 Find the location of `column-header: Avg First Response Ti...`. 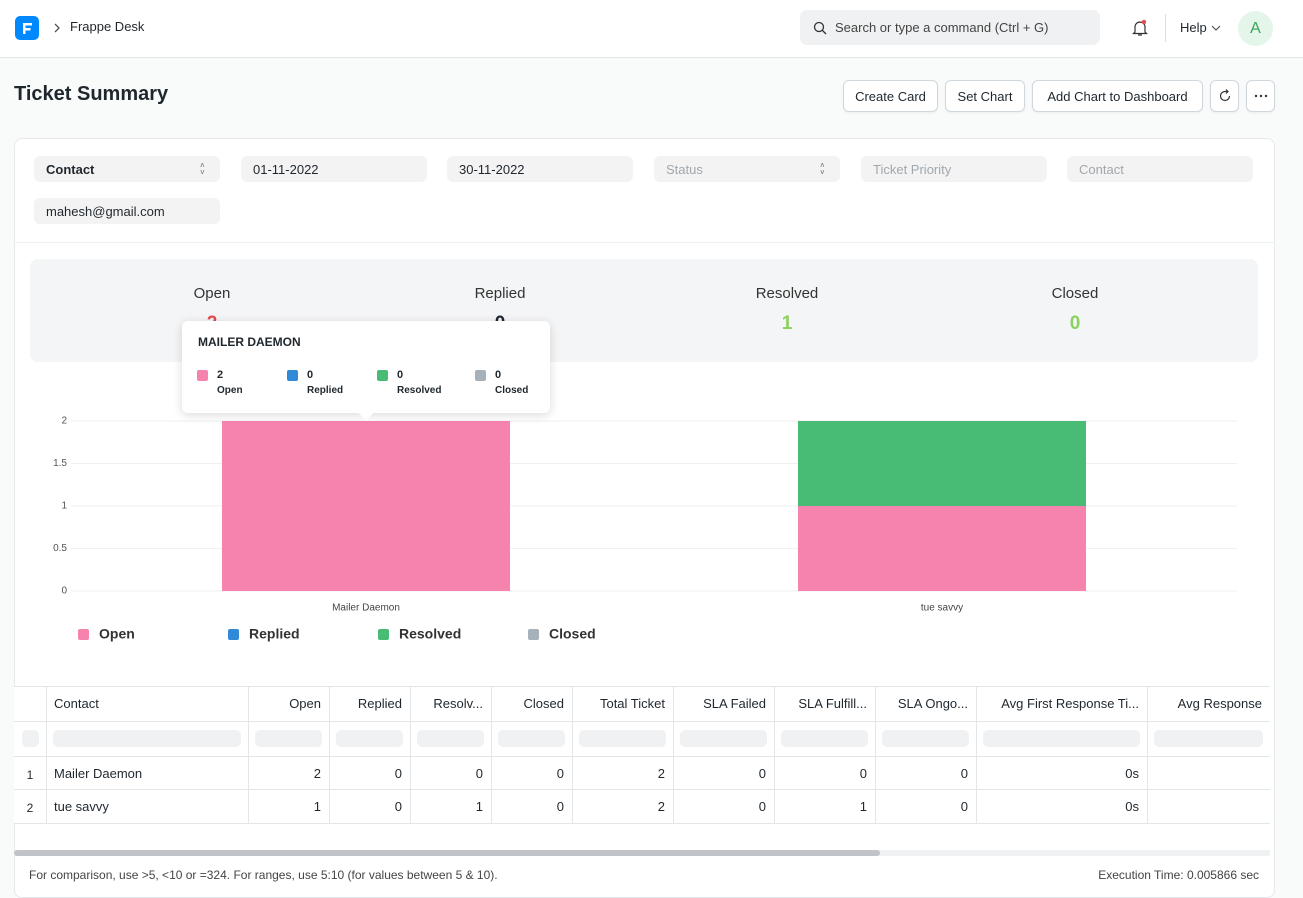

column-header: Avg First Response Ti... is located at coordinates (1070, 703).